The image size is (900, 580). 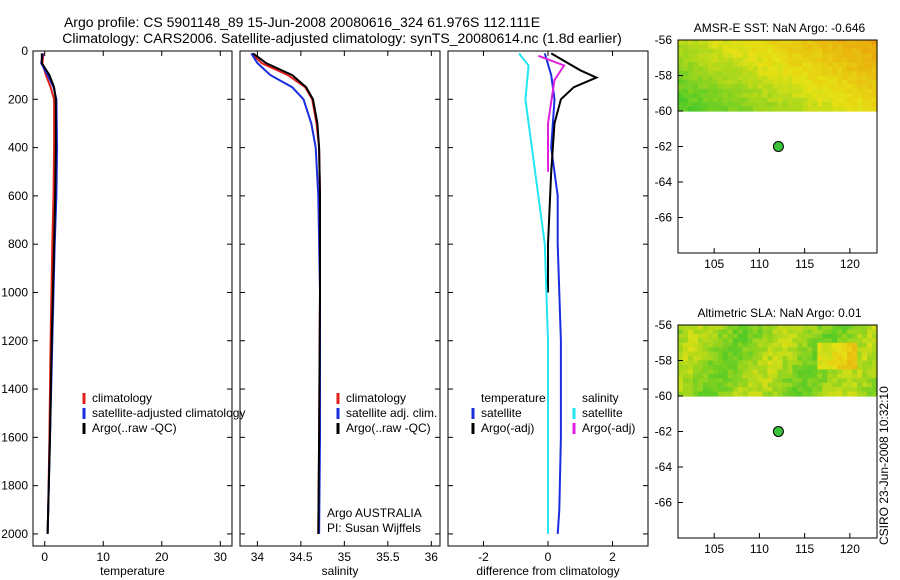 I want to click on annotation-line-1: Argo AUSTRALIA, so click(x=374, y=513).